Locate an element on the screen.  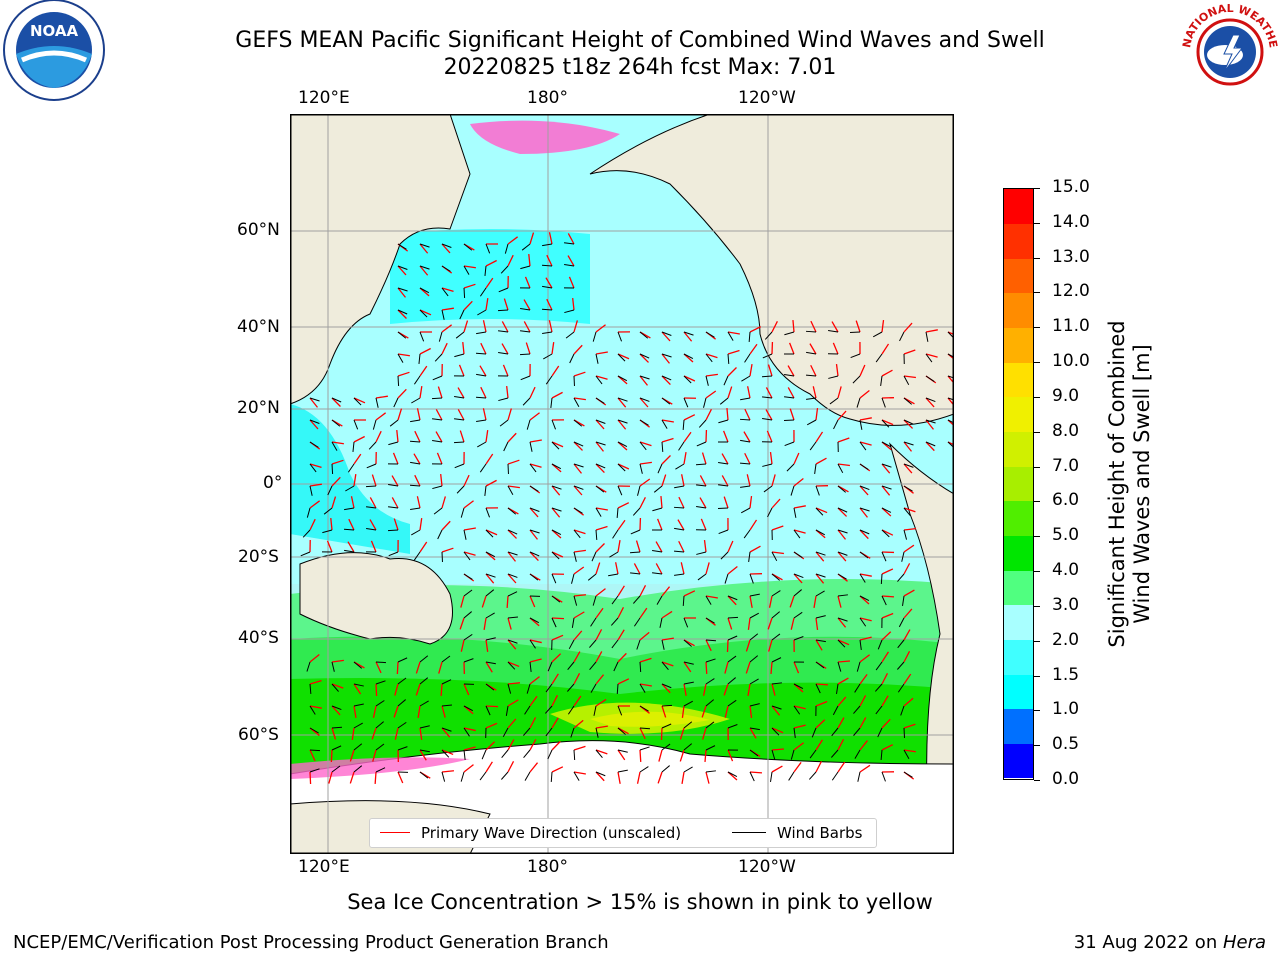
land-americas is located at coordinates (921, 648).